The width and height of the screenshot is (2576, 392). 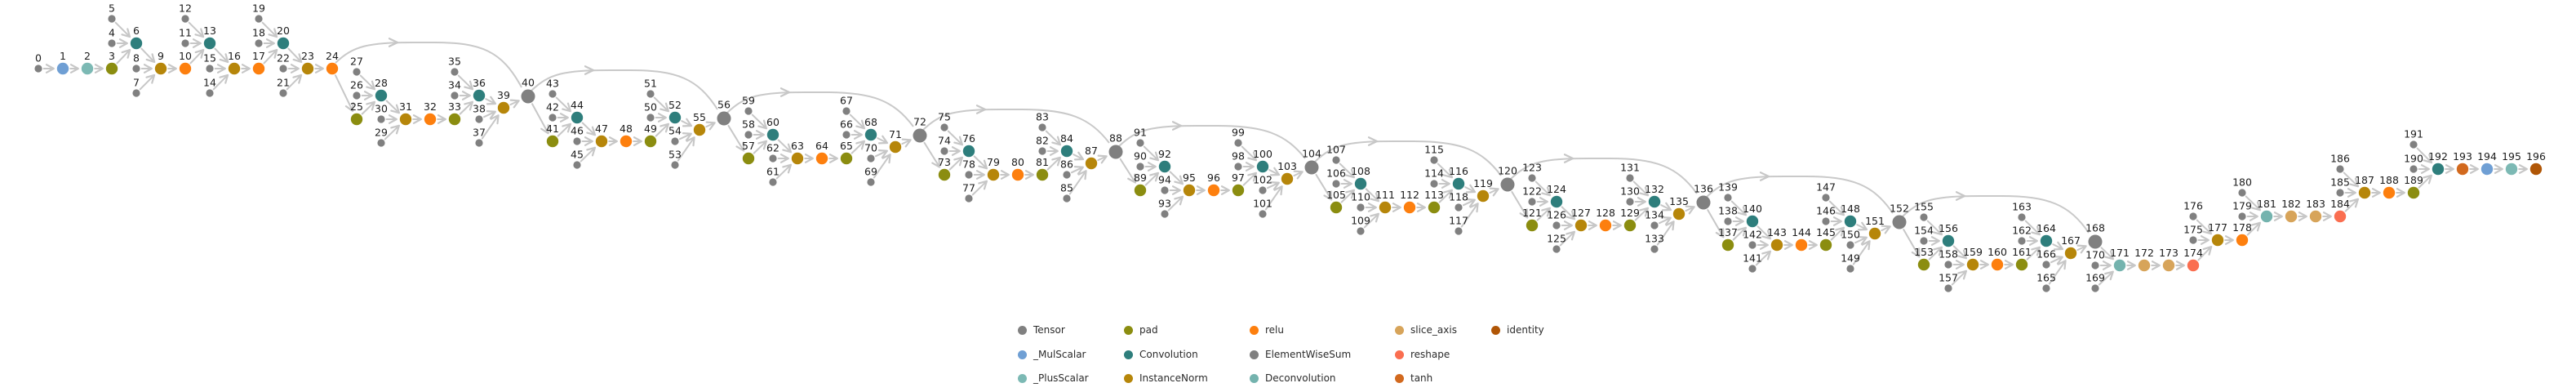 What do you see at coordinates (454, 106) in the screenshot?
I see `node-label: 33` at bounding box center [454, 106].